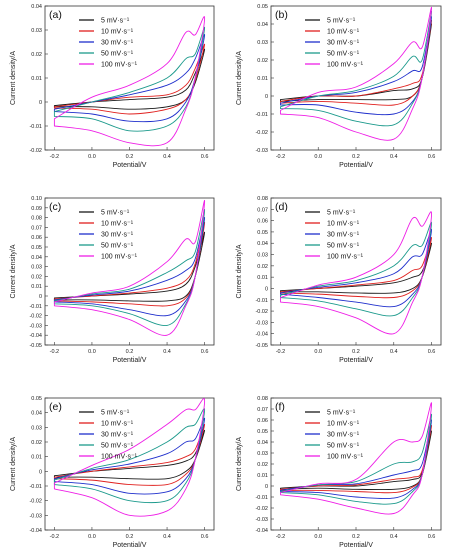  Describe the element at coordinates (119, 256) in the screenshot. I see `legend-entry-label: 100 mV·s⁻¹` at that location.